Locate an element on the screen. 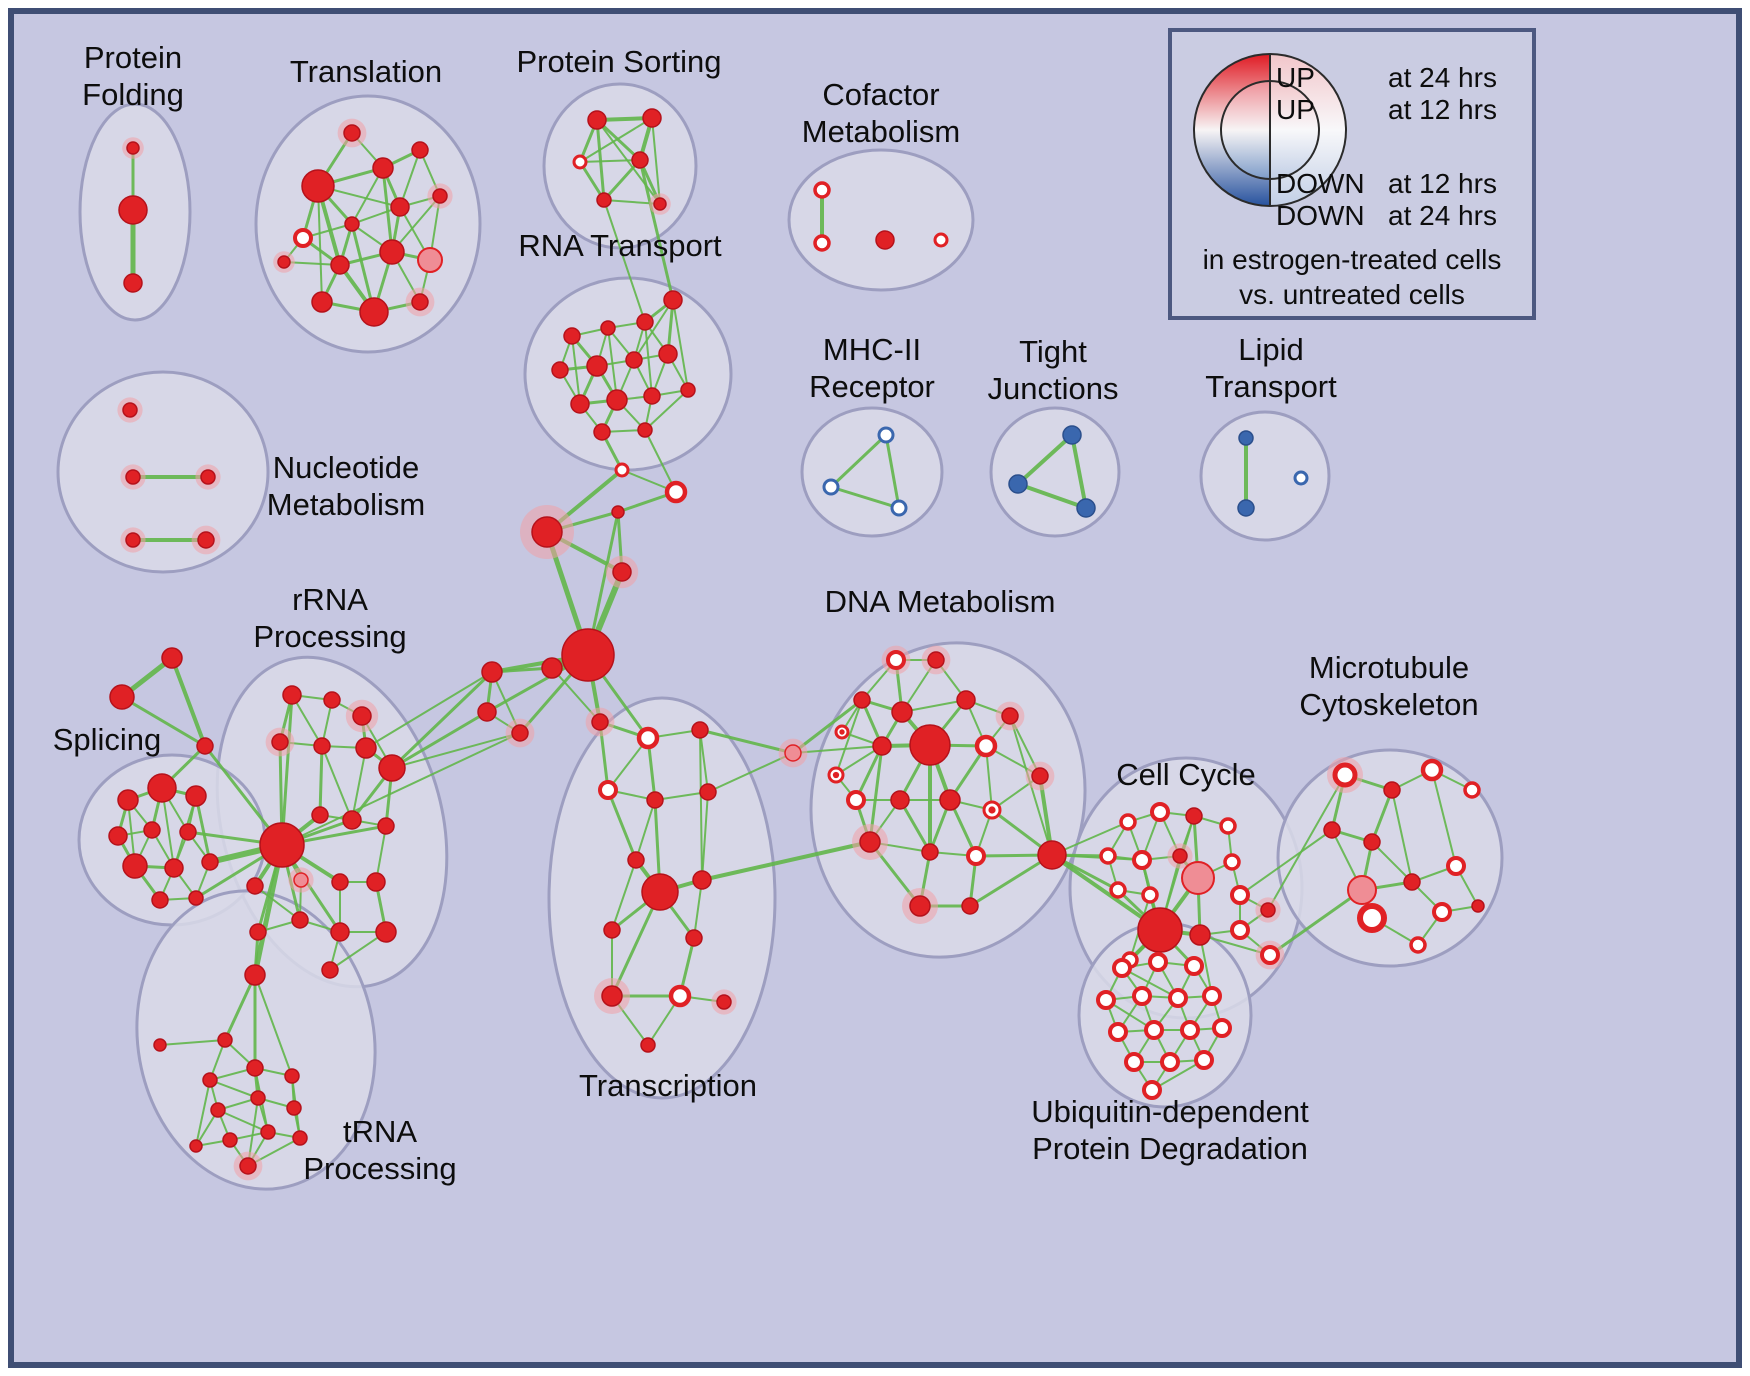 The width and height of the screenshot is (1750, 1376). legend-dir: DOWN is located at coordinates (1320, 183).